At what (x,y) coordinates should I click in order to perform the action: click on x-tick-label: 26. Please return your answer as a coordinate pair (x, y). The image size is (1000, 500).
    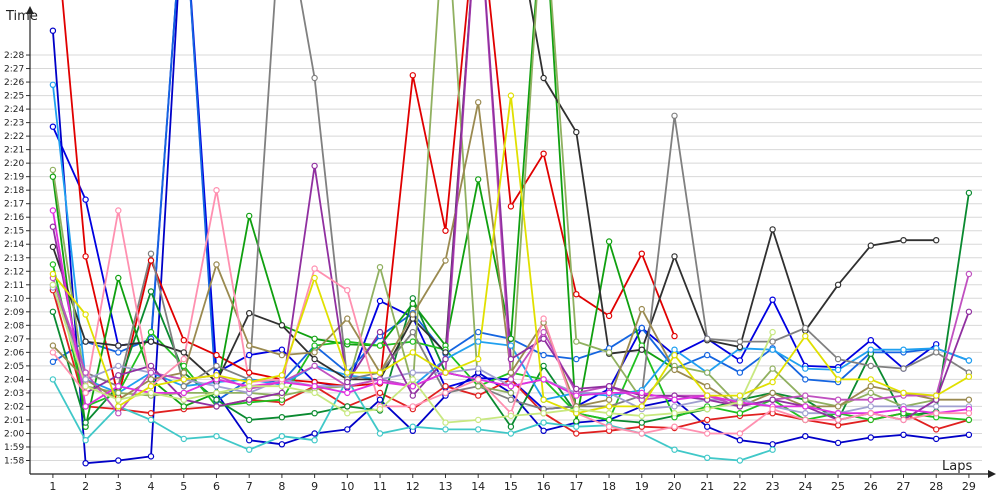
    Looking at the image, I should click on (871, 486).